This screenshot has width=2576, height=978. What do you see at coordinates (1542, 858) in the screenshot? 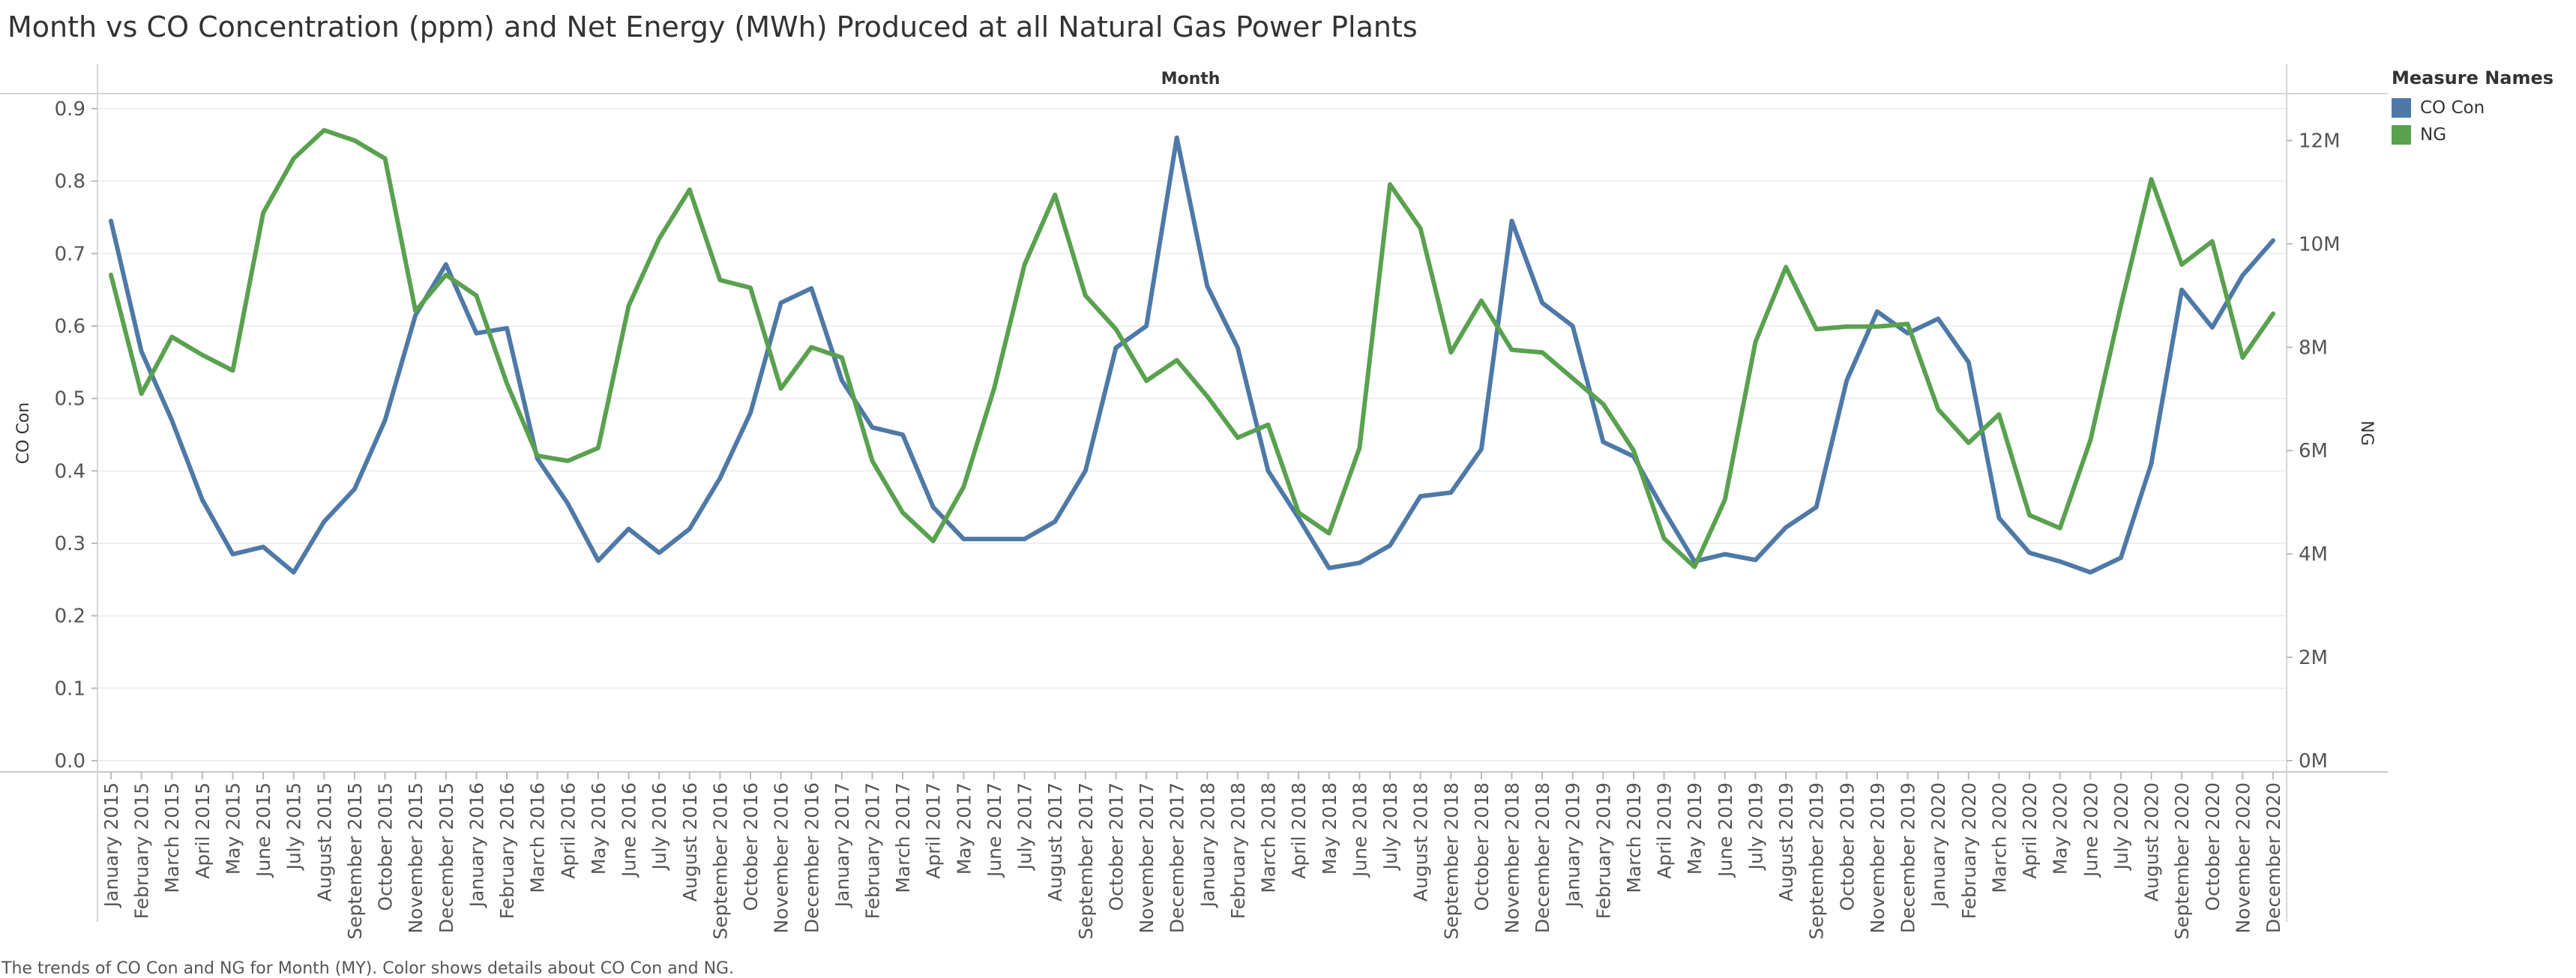
I see `x-tick-label: December 2018` at bounding box center [1542, 858].